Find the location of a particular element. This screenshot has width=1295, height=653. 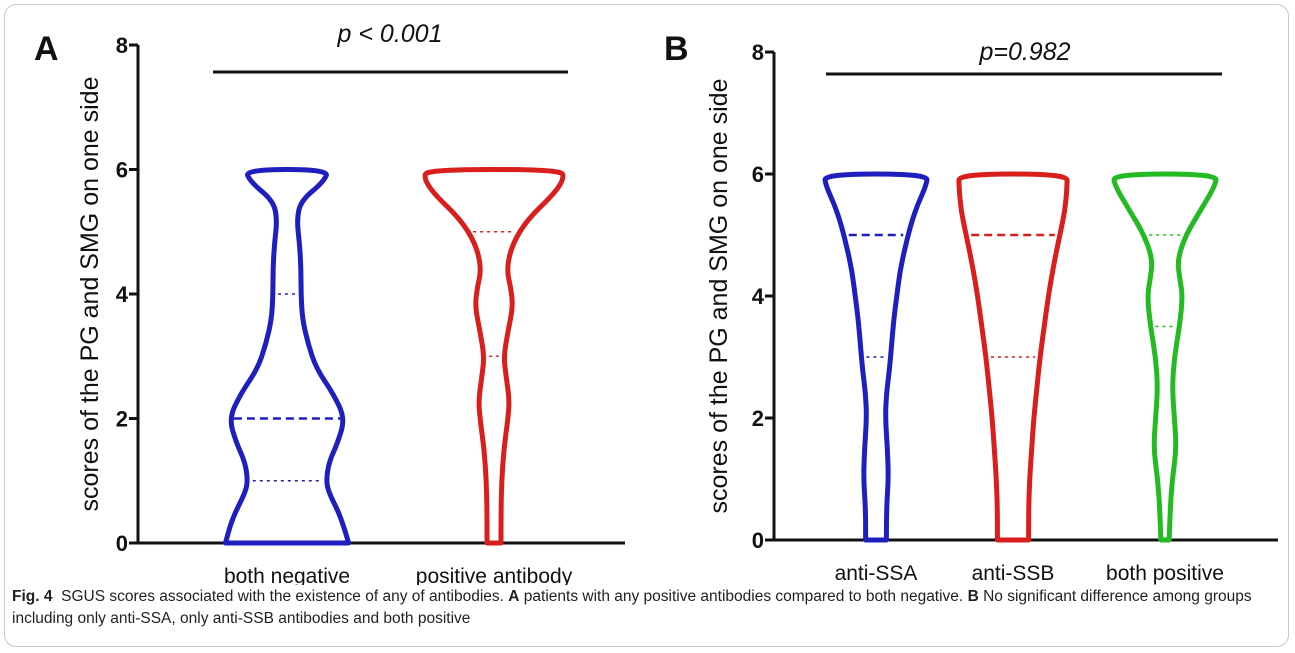

panel-letter: A is located at coordinates (46, 49).